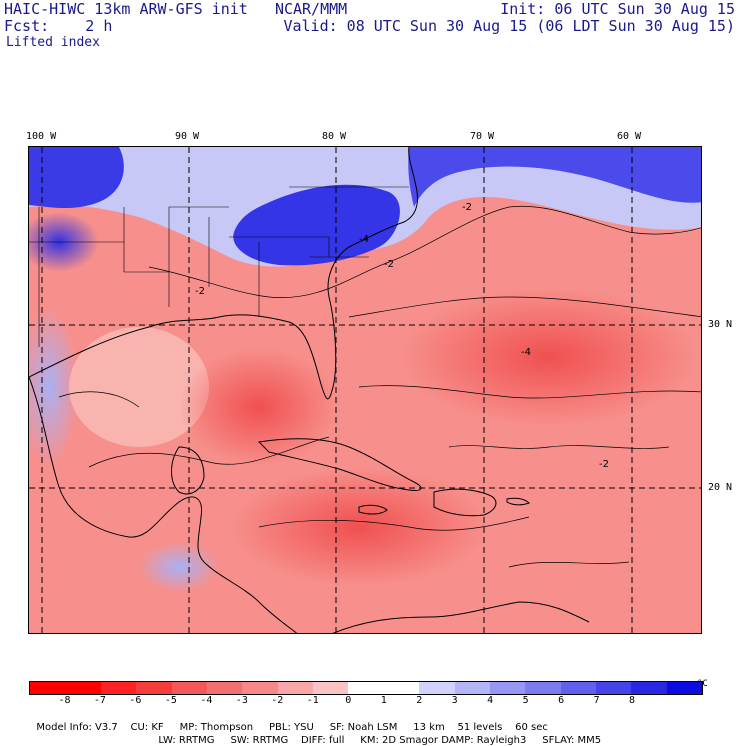 The width and height of the screenshot is (740, 746). Describe the element at coordinates (629, 136) in the screenshot. I see `lon-label-60w: 60 W` at that location.